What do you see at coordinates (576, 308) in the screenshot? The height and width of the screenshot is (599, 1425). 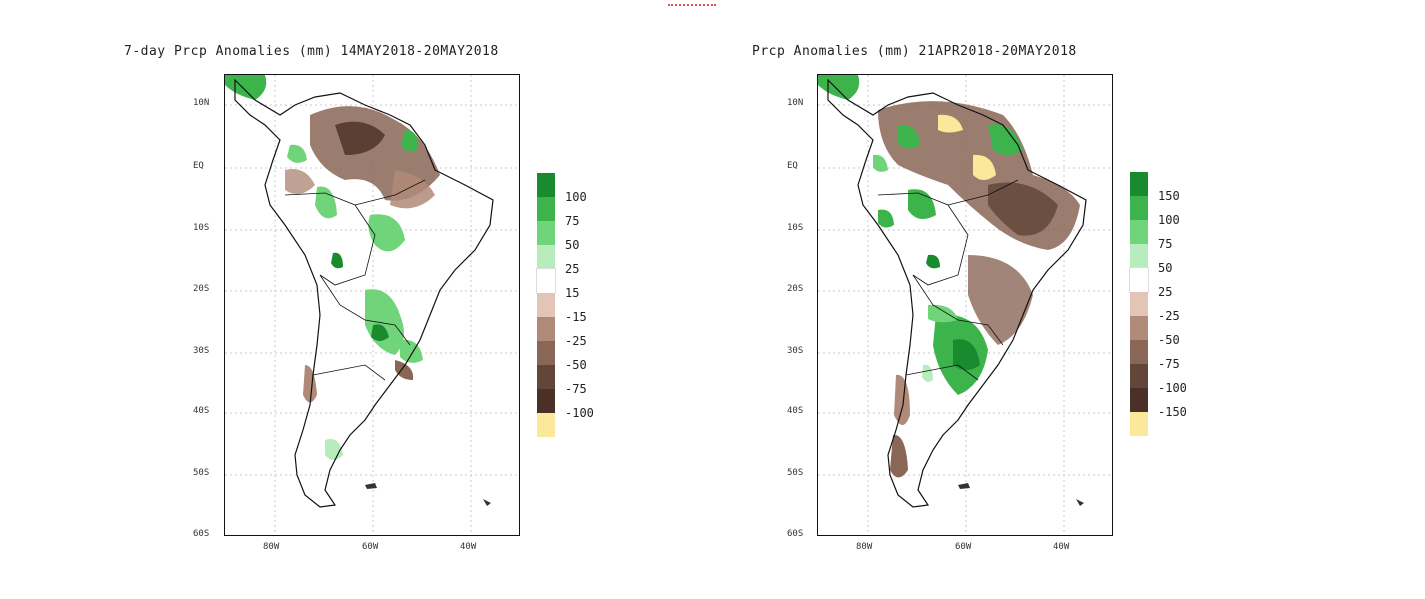 I see `color-legend: 100 75 50 25 15 -15 -25 -50 -75 -100` at bounding box center [576, 308].